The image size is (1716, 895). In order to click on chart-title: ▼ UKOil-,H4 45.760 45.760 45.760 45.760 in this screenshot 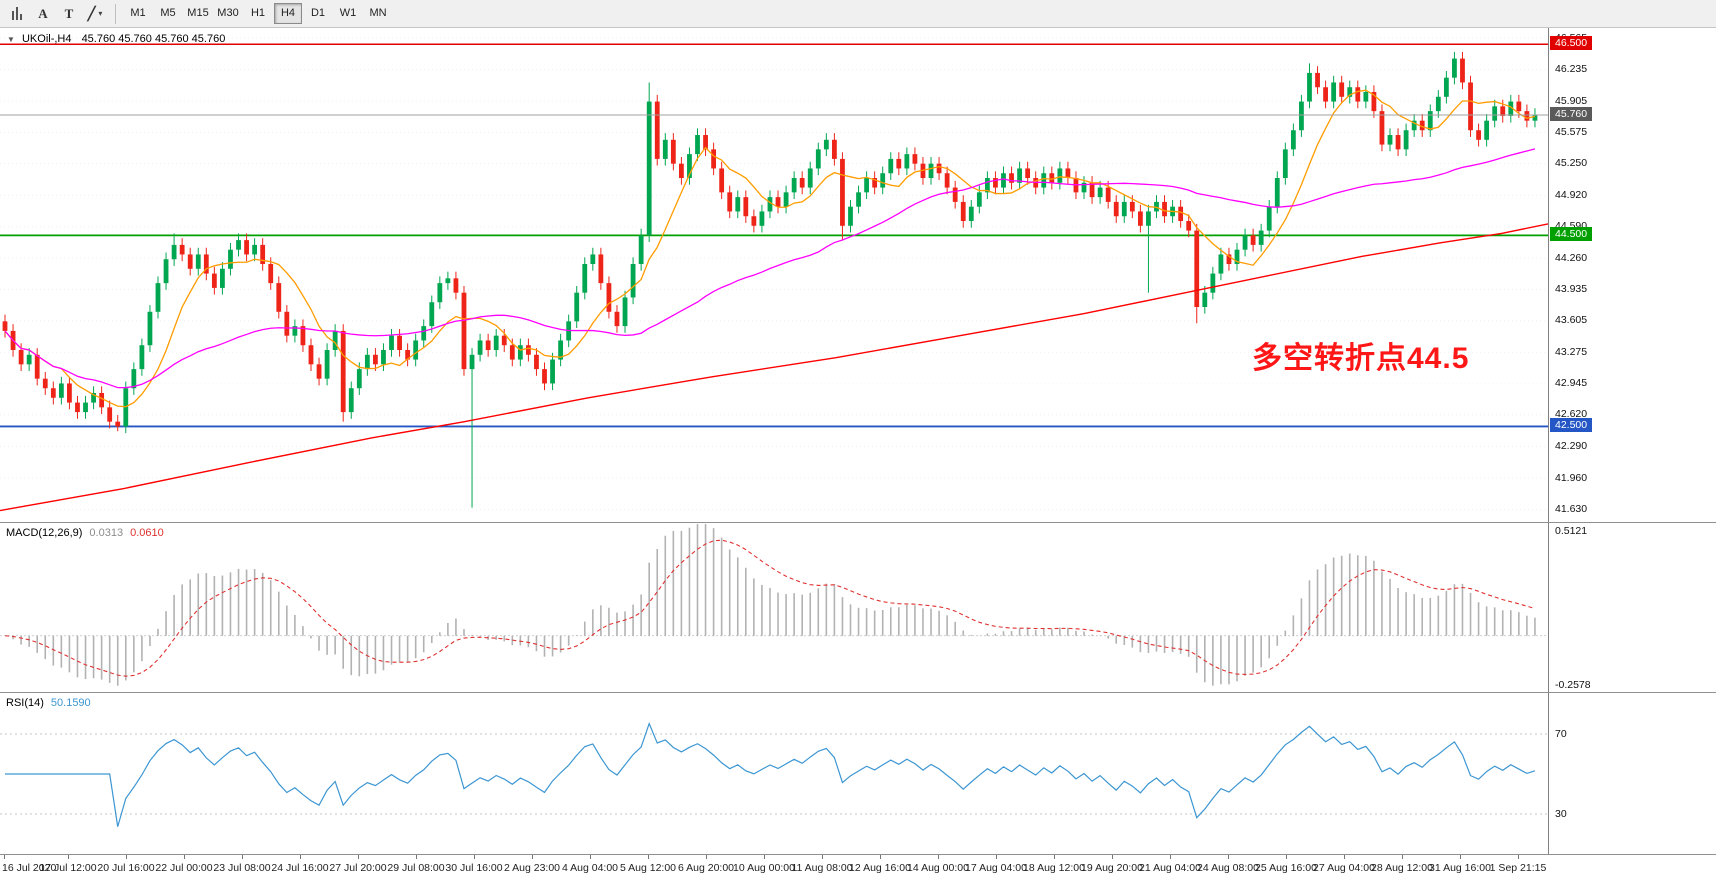, I will do `click(116, 39)`.